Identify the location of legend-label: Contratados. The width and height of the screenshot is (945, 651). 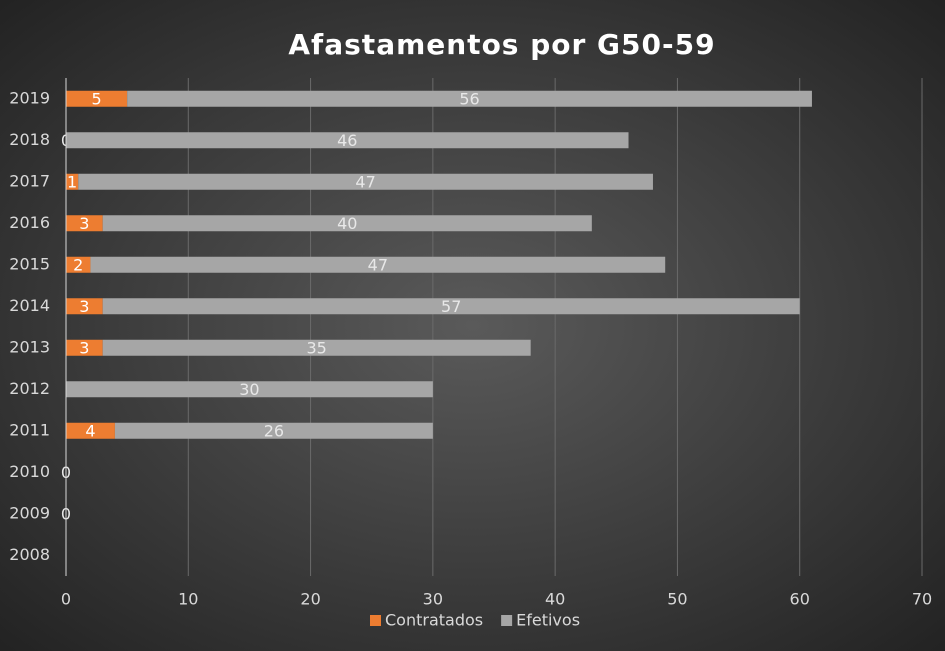
(434, 620).